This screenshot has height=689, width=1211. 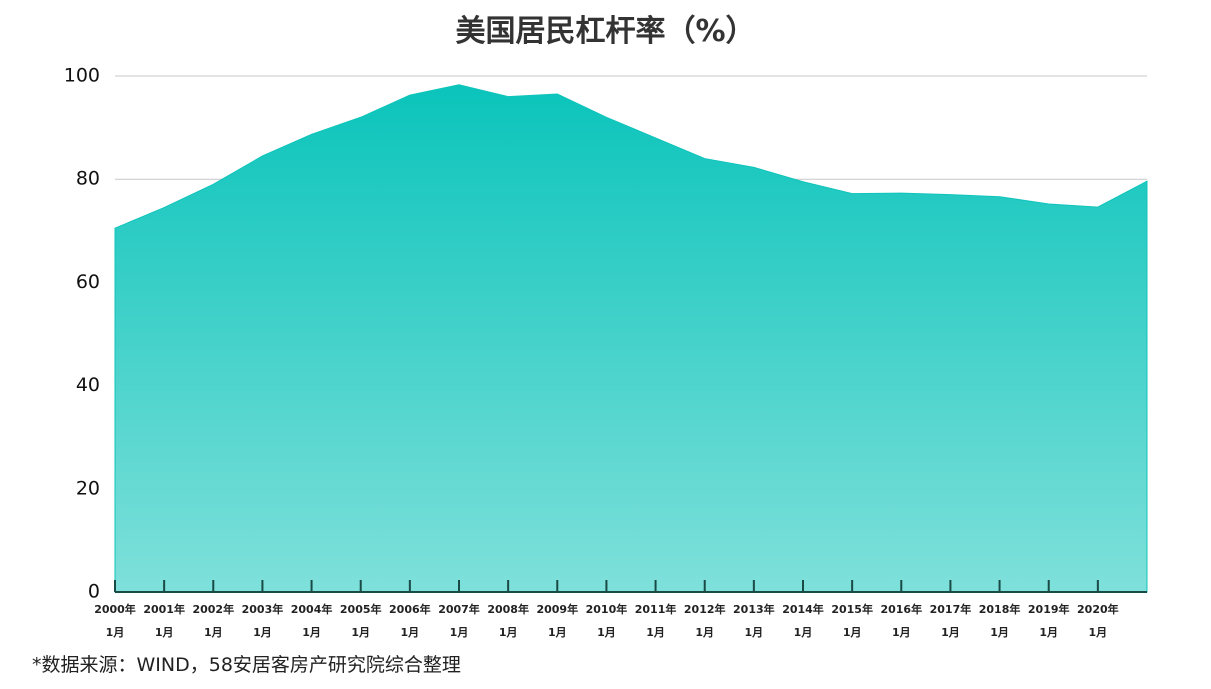 What do you see at coordinates (605, 31) in the screenshot?
I see `chart-title: 美国居民杠杆率（%）` at bounding box center [605, 31].